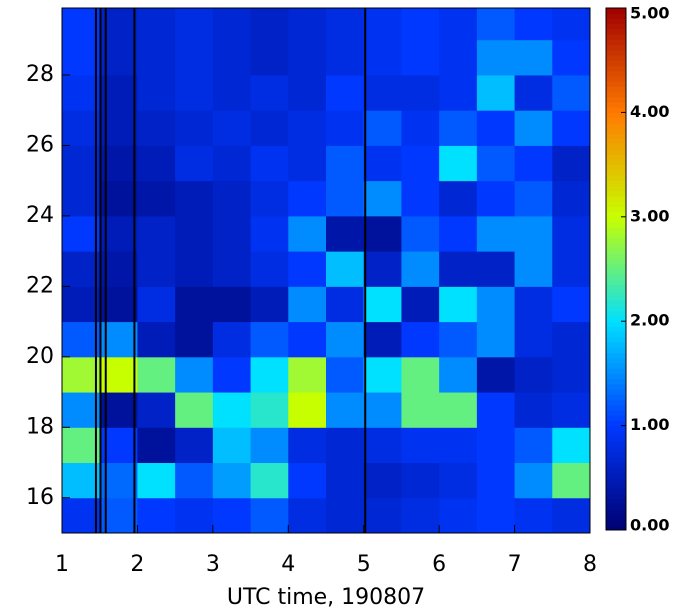 The width and height of the screenshot is (700, 614). Describe the element at coordinates (649, 320) in the screenshot. I see `colorbar-tick-label: 2.00` at that location.